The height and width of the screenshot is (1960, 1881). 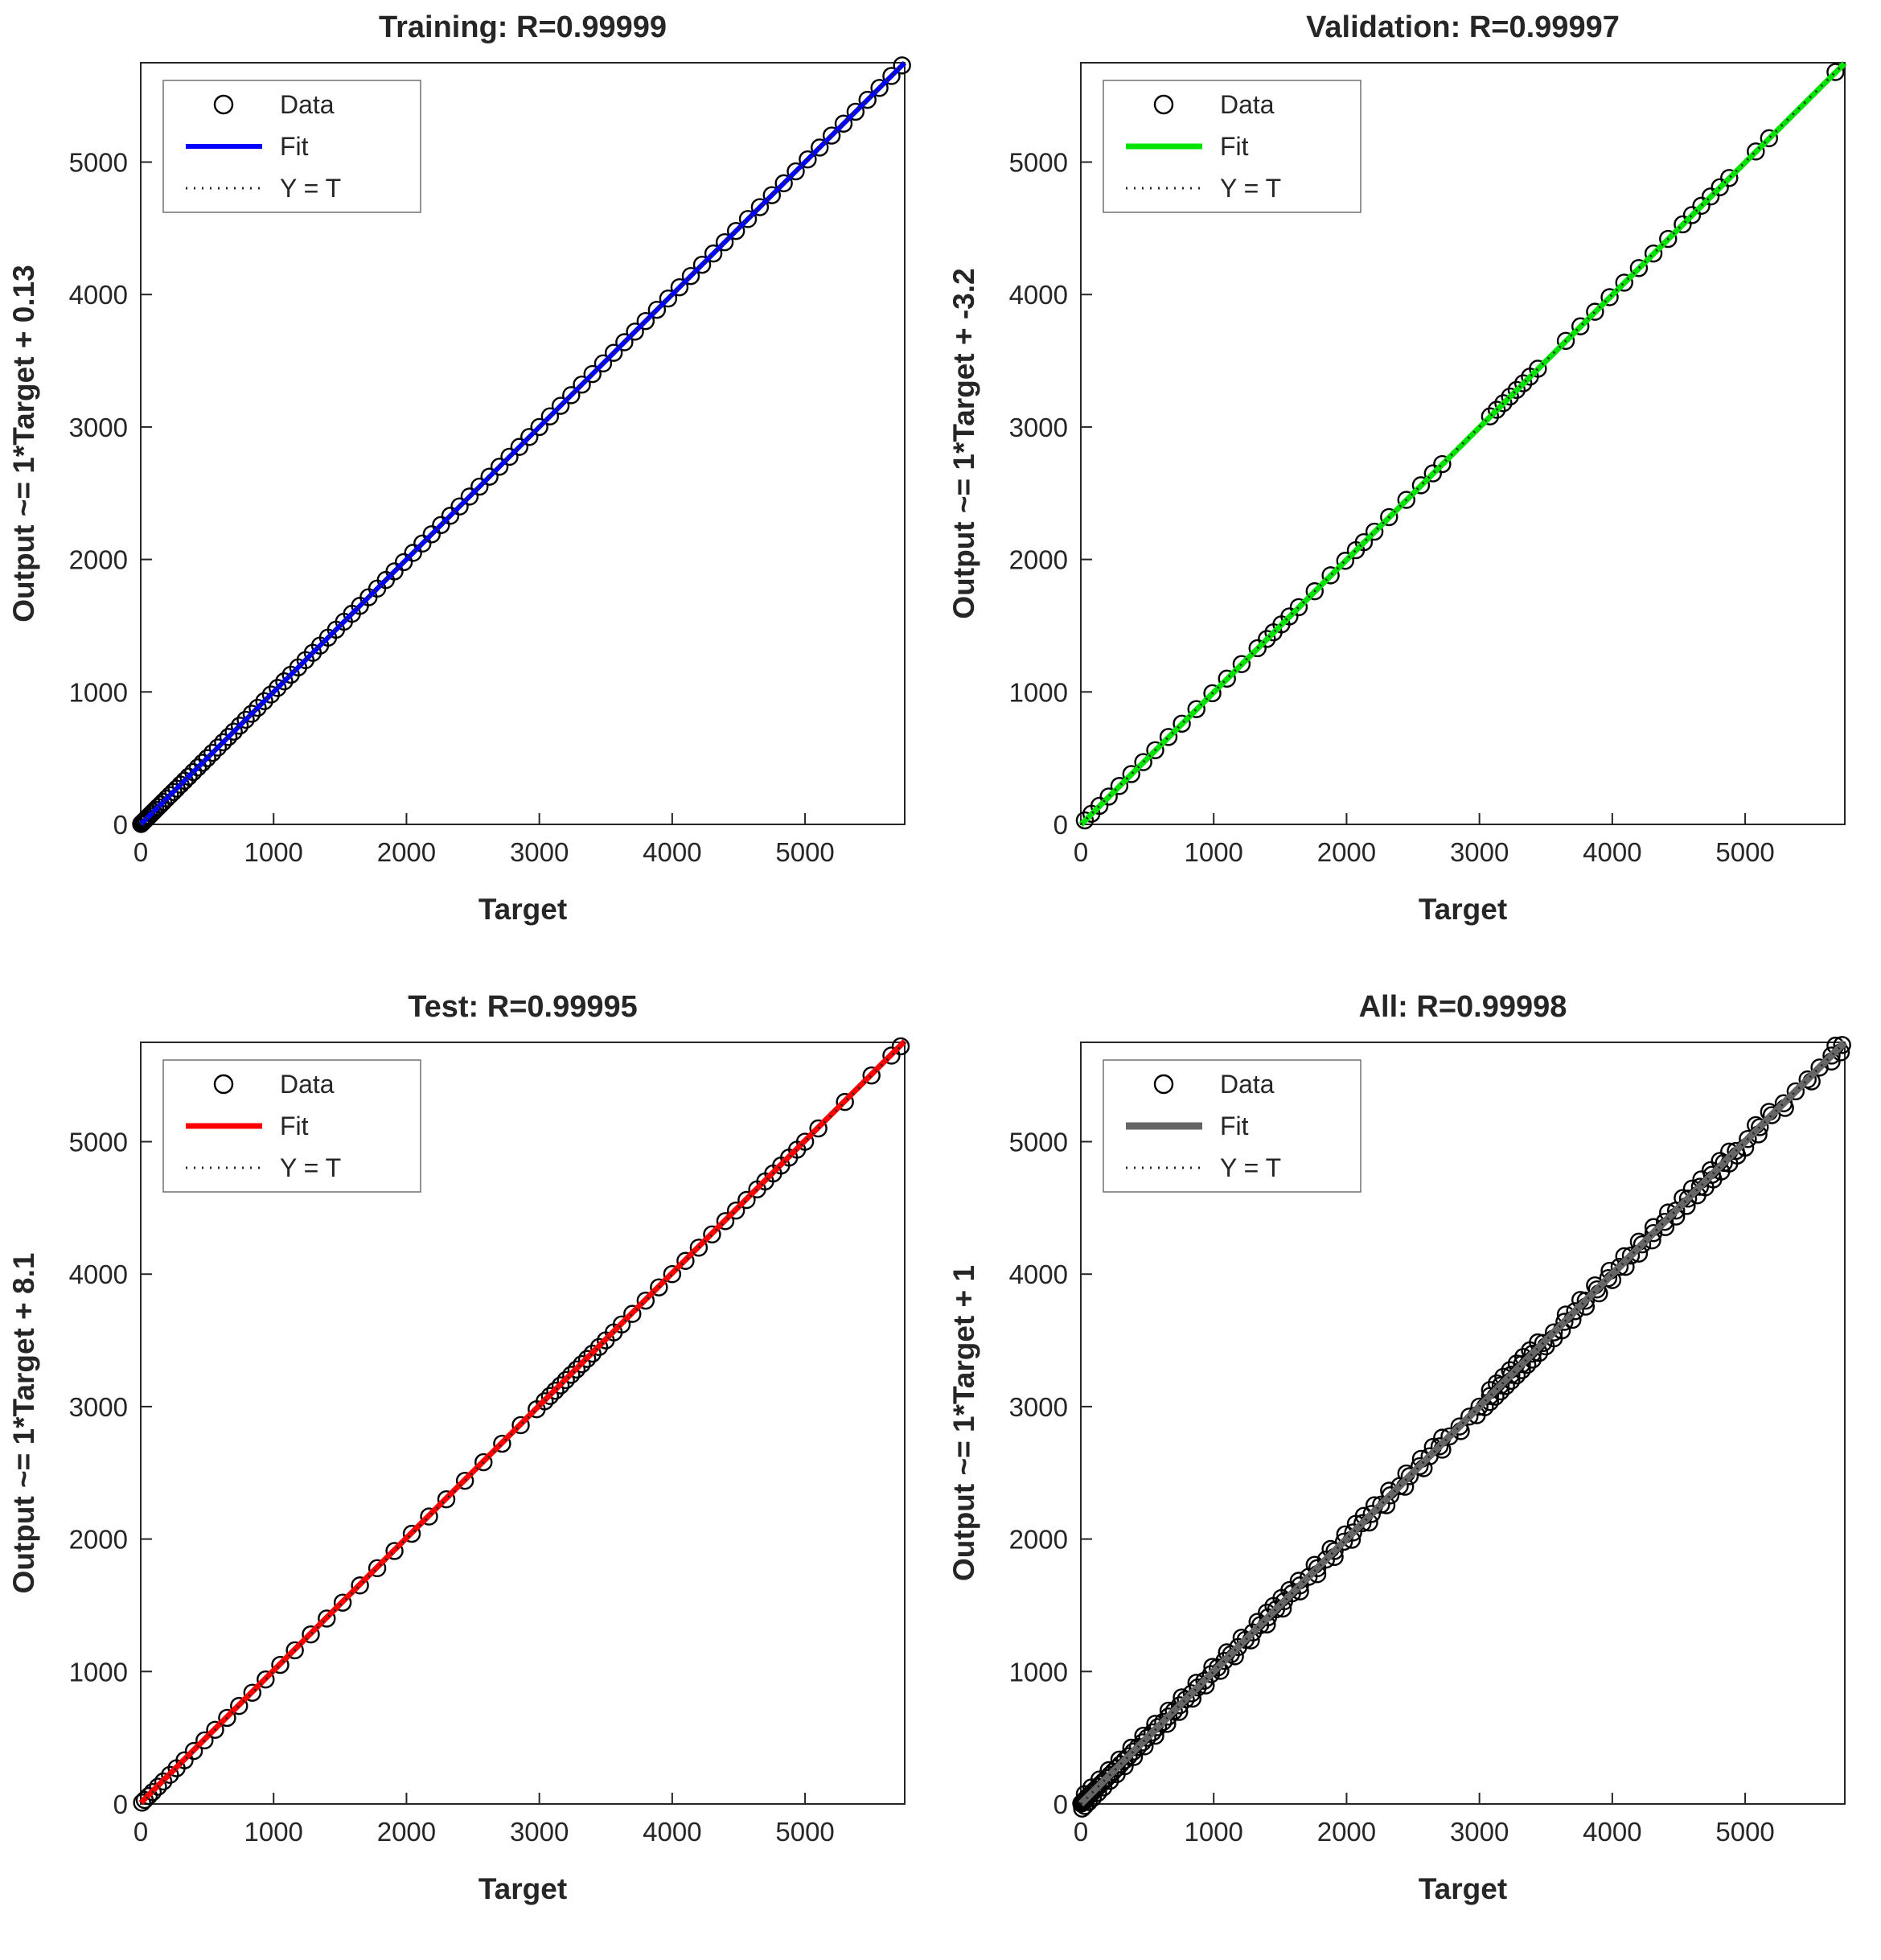 I want to click on svg-text: Test: R=0.99995, so click(x=523, y=1007).